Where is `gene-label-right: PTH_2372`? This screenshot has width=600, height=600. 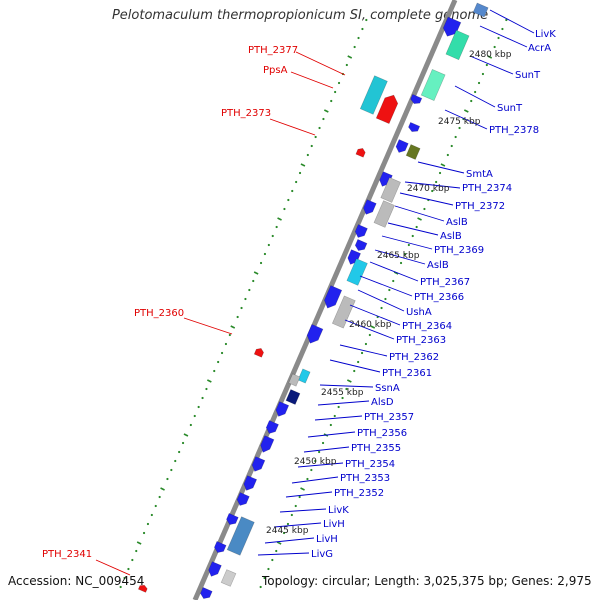
gene-label-right: PTH_2372 is located at coordinates (480, 206).